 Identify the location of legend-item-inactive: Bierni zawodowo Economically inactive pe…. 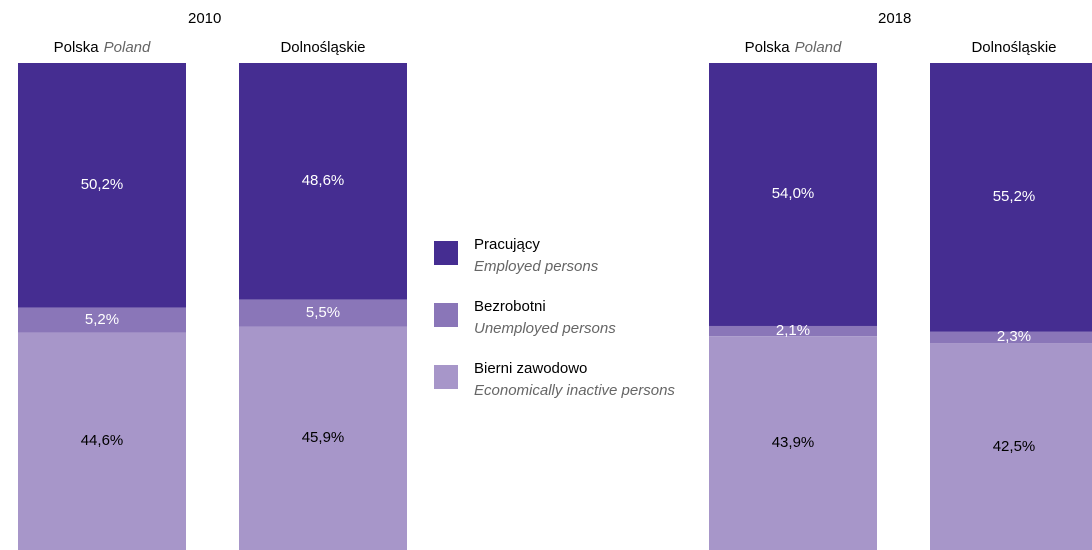
(564, 391).